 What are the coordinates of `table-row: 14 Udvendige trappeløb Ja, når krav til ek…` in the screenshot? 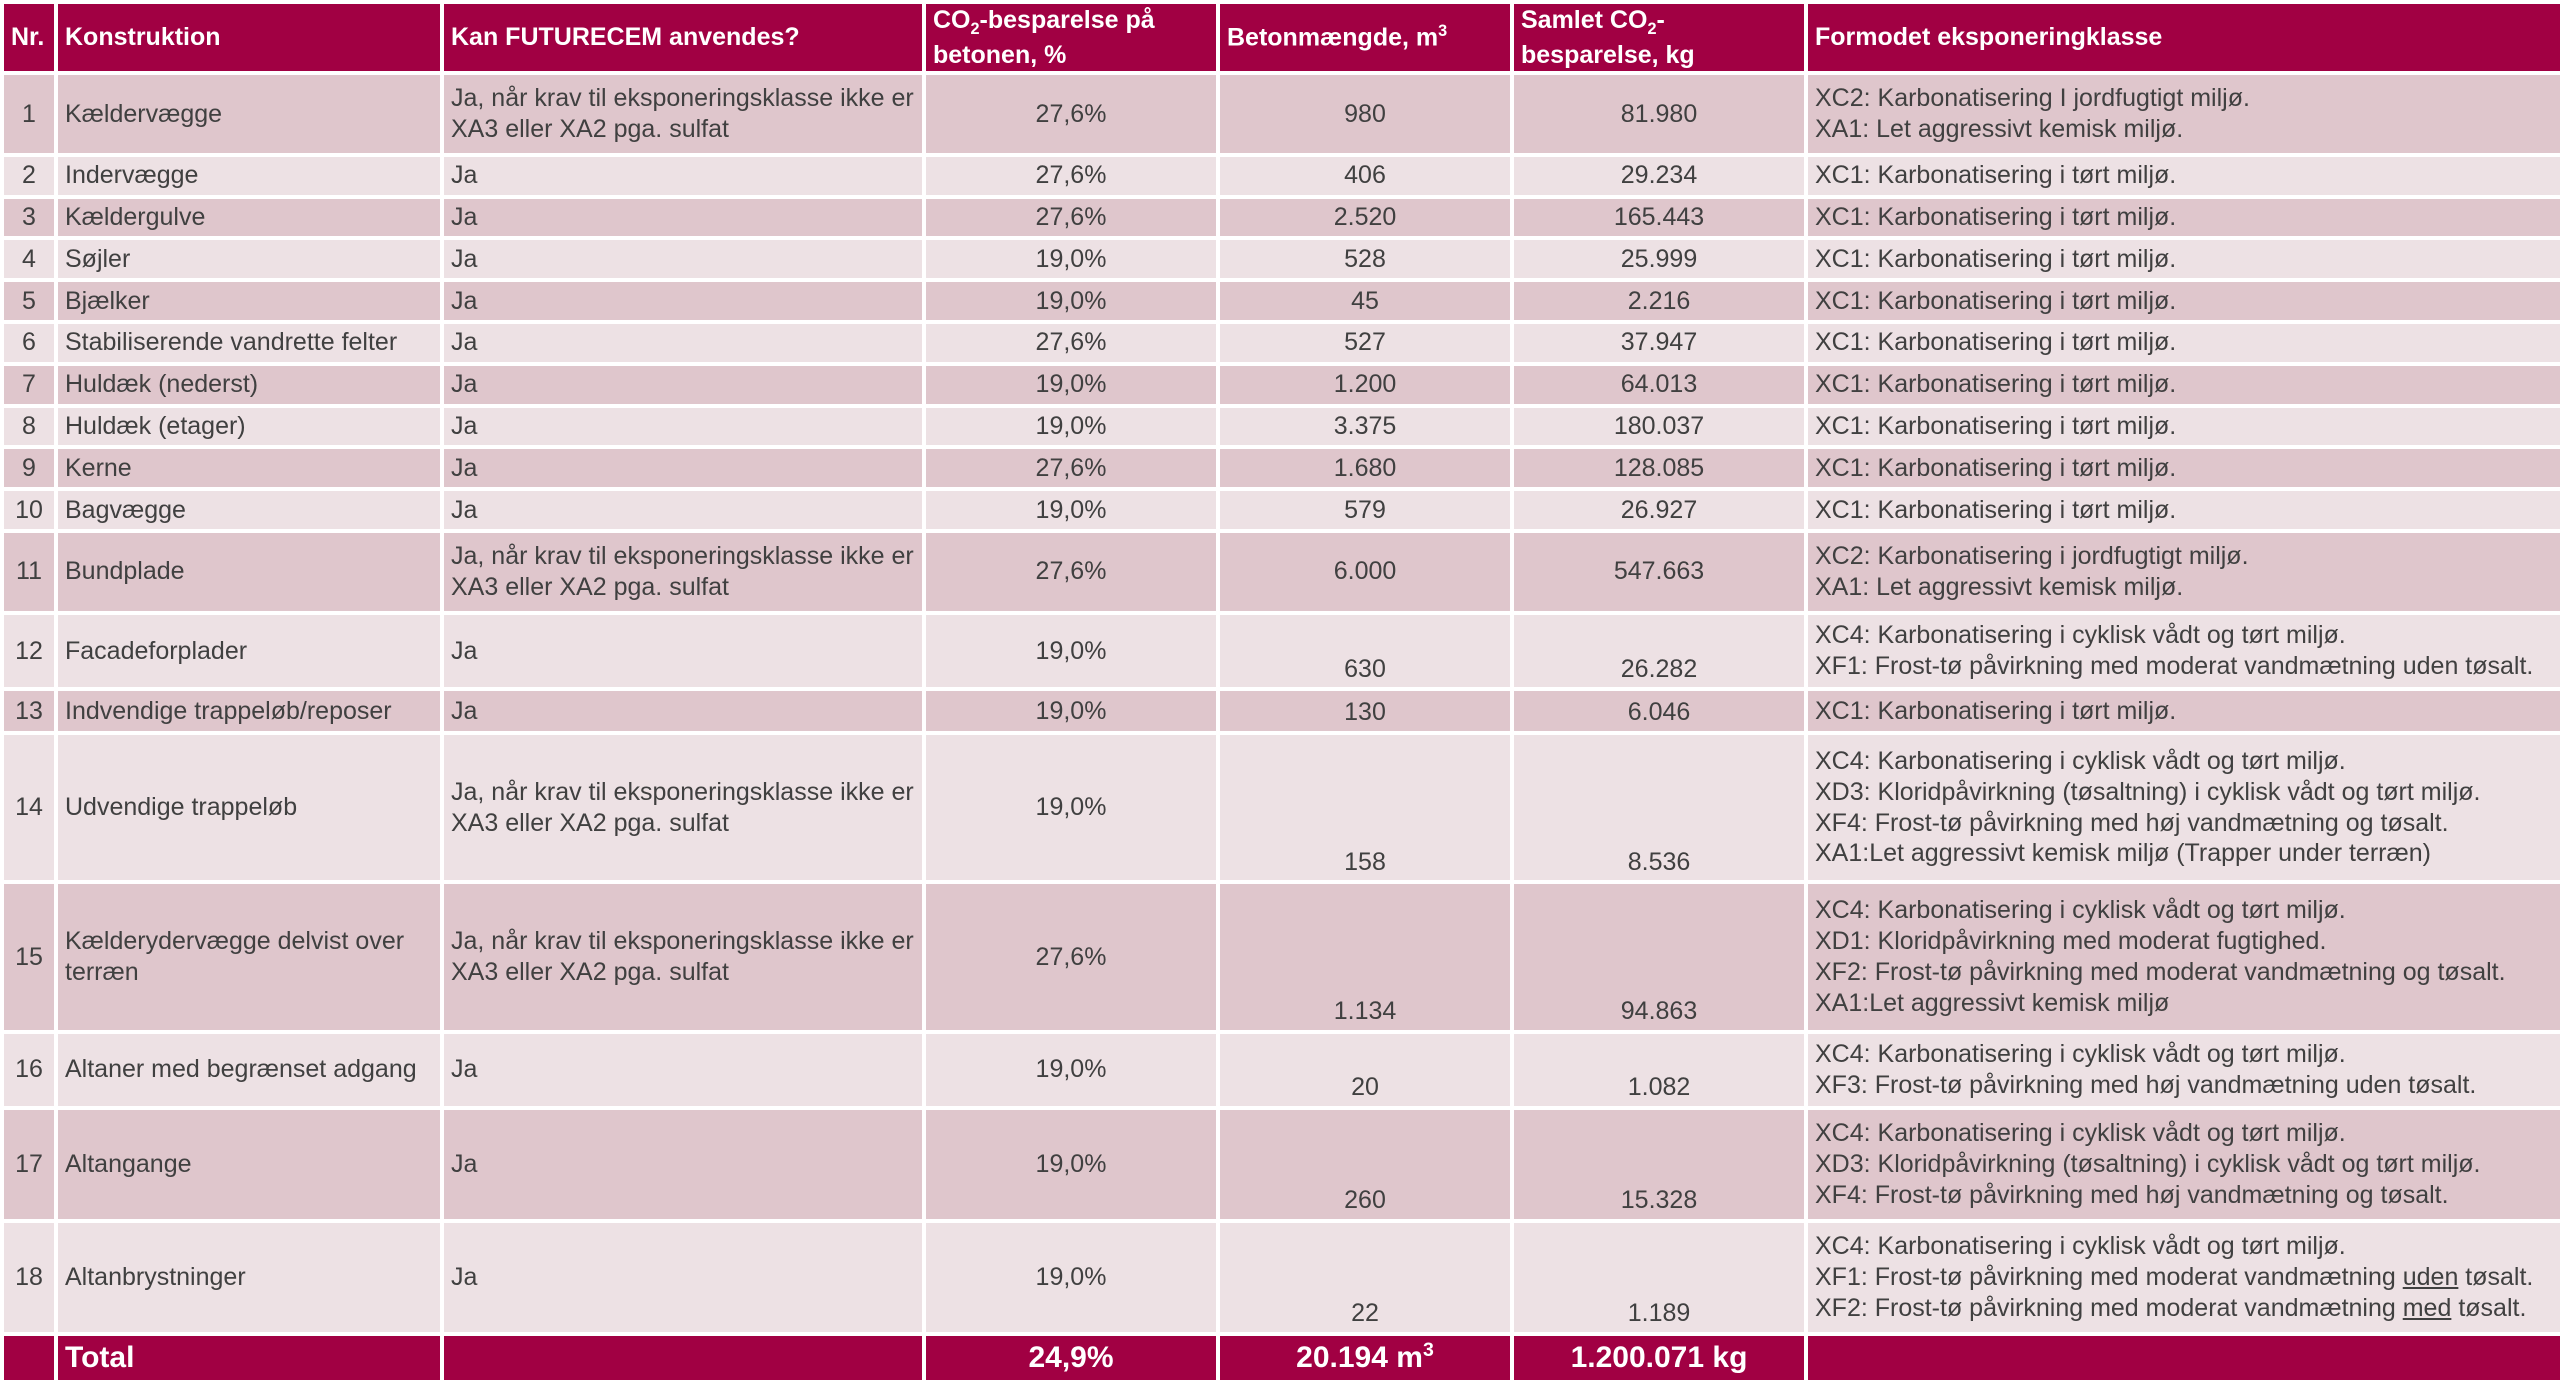 It's located at (1282, 808).